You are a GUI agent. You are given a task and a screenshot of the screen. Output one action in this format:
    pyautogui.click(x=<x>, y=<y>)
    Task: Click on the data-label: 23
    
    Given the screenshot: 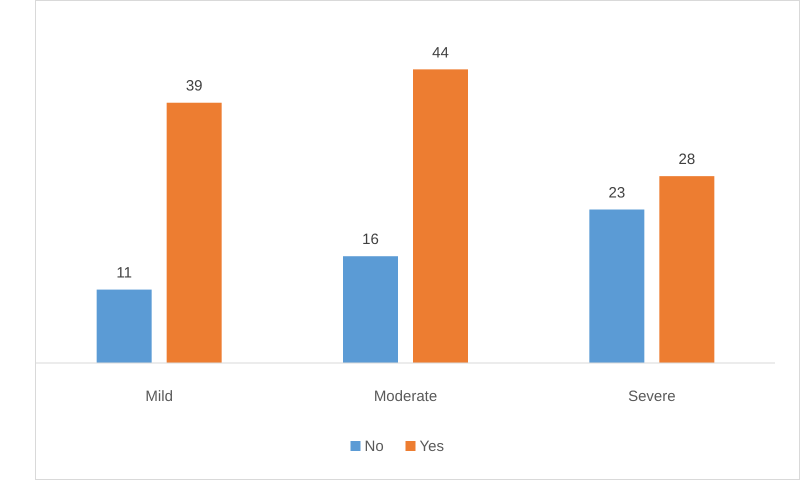 What is the action you would take?
    pyautogui.click(x=617, y=193)
    